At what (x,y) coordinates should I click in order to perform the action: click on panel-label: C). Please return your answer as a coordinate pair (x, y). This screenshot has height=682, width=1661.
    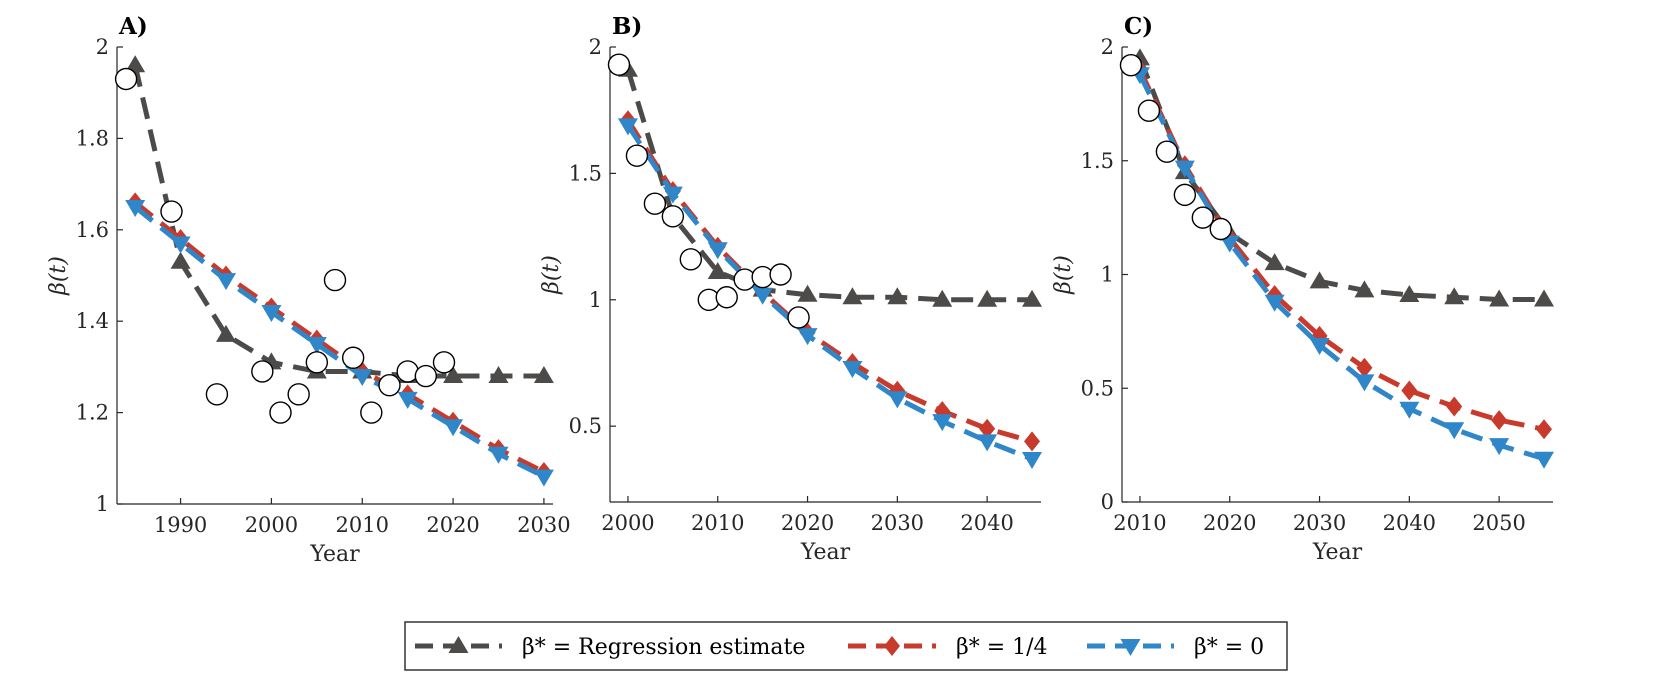
    Looking at the image, I should click on (1138, 26).